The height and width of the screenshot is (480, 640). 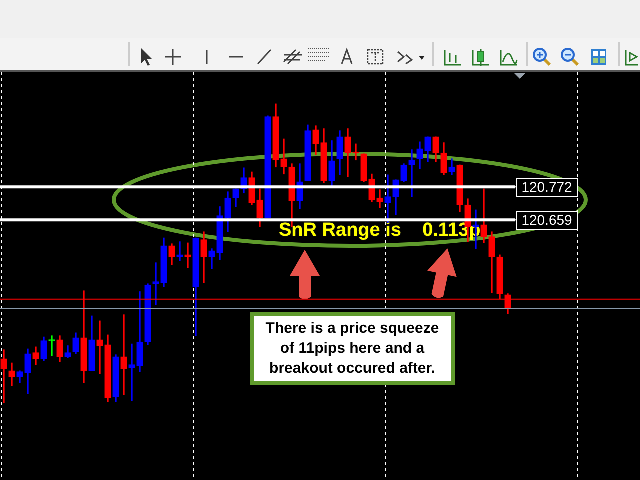 I want to click on ref-line-label: 120.772, so click(x=547, y=186).